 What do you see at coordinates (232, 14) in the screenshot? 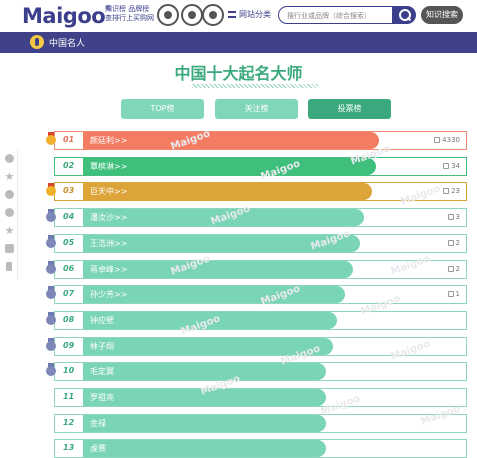
I see `menu-icon` at bounding box center [232, 14].